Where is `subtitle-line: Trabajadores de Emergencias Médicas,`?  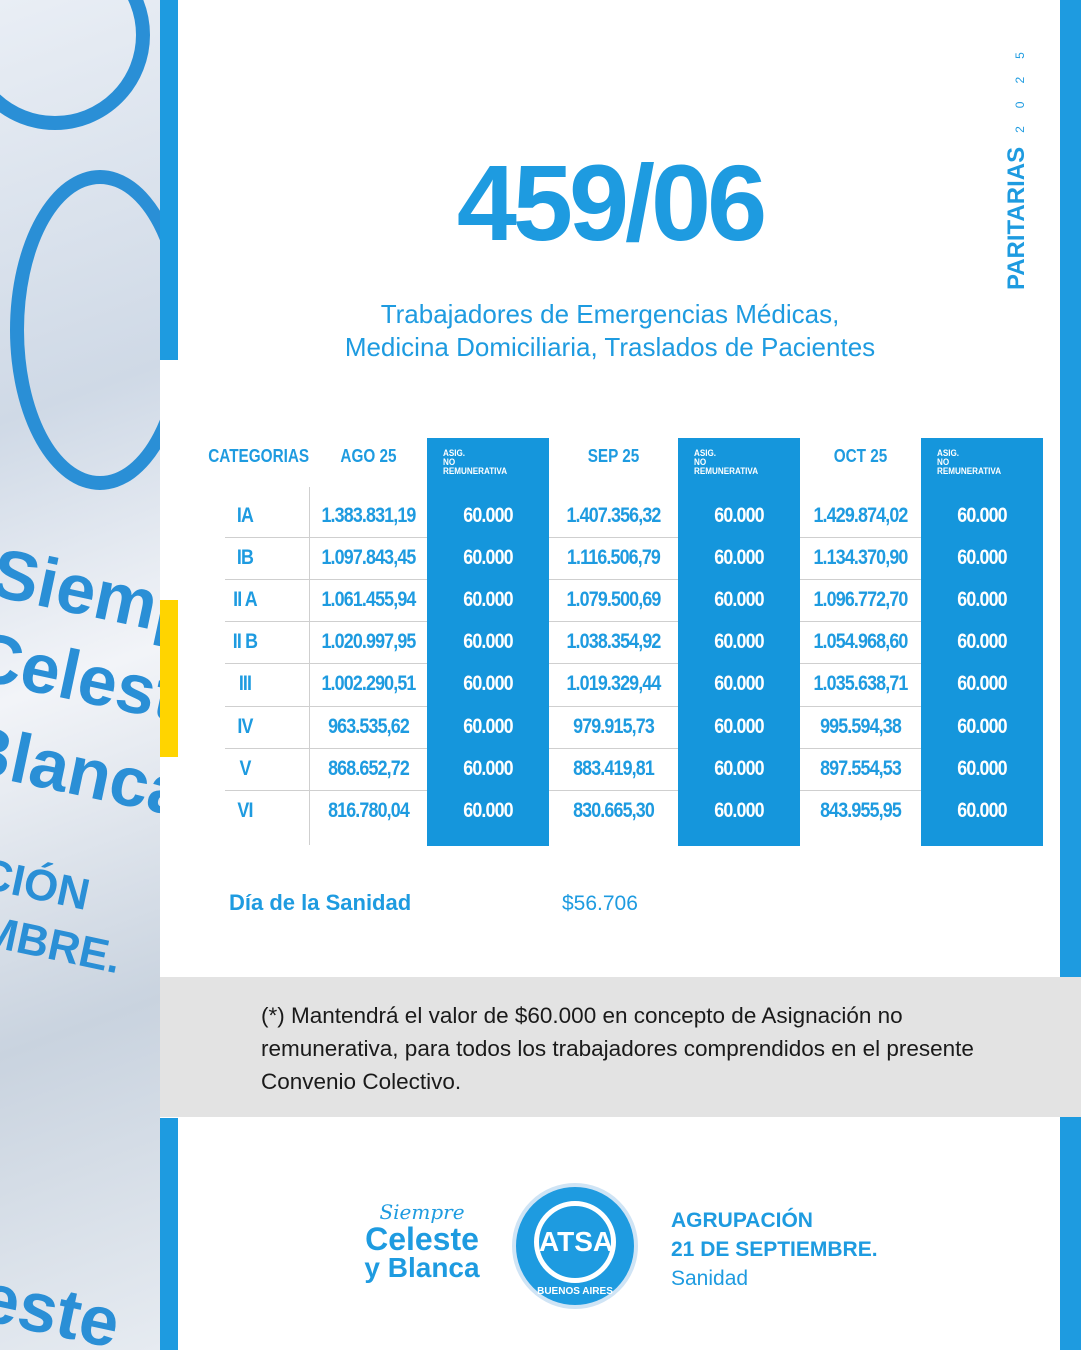 subtitle-line: Trabajadores de Emergencias Médicas, is located at coordinates (610, 314).